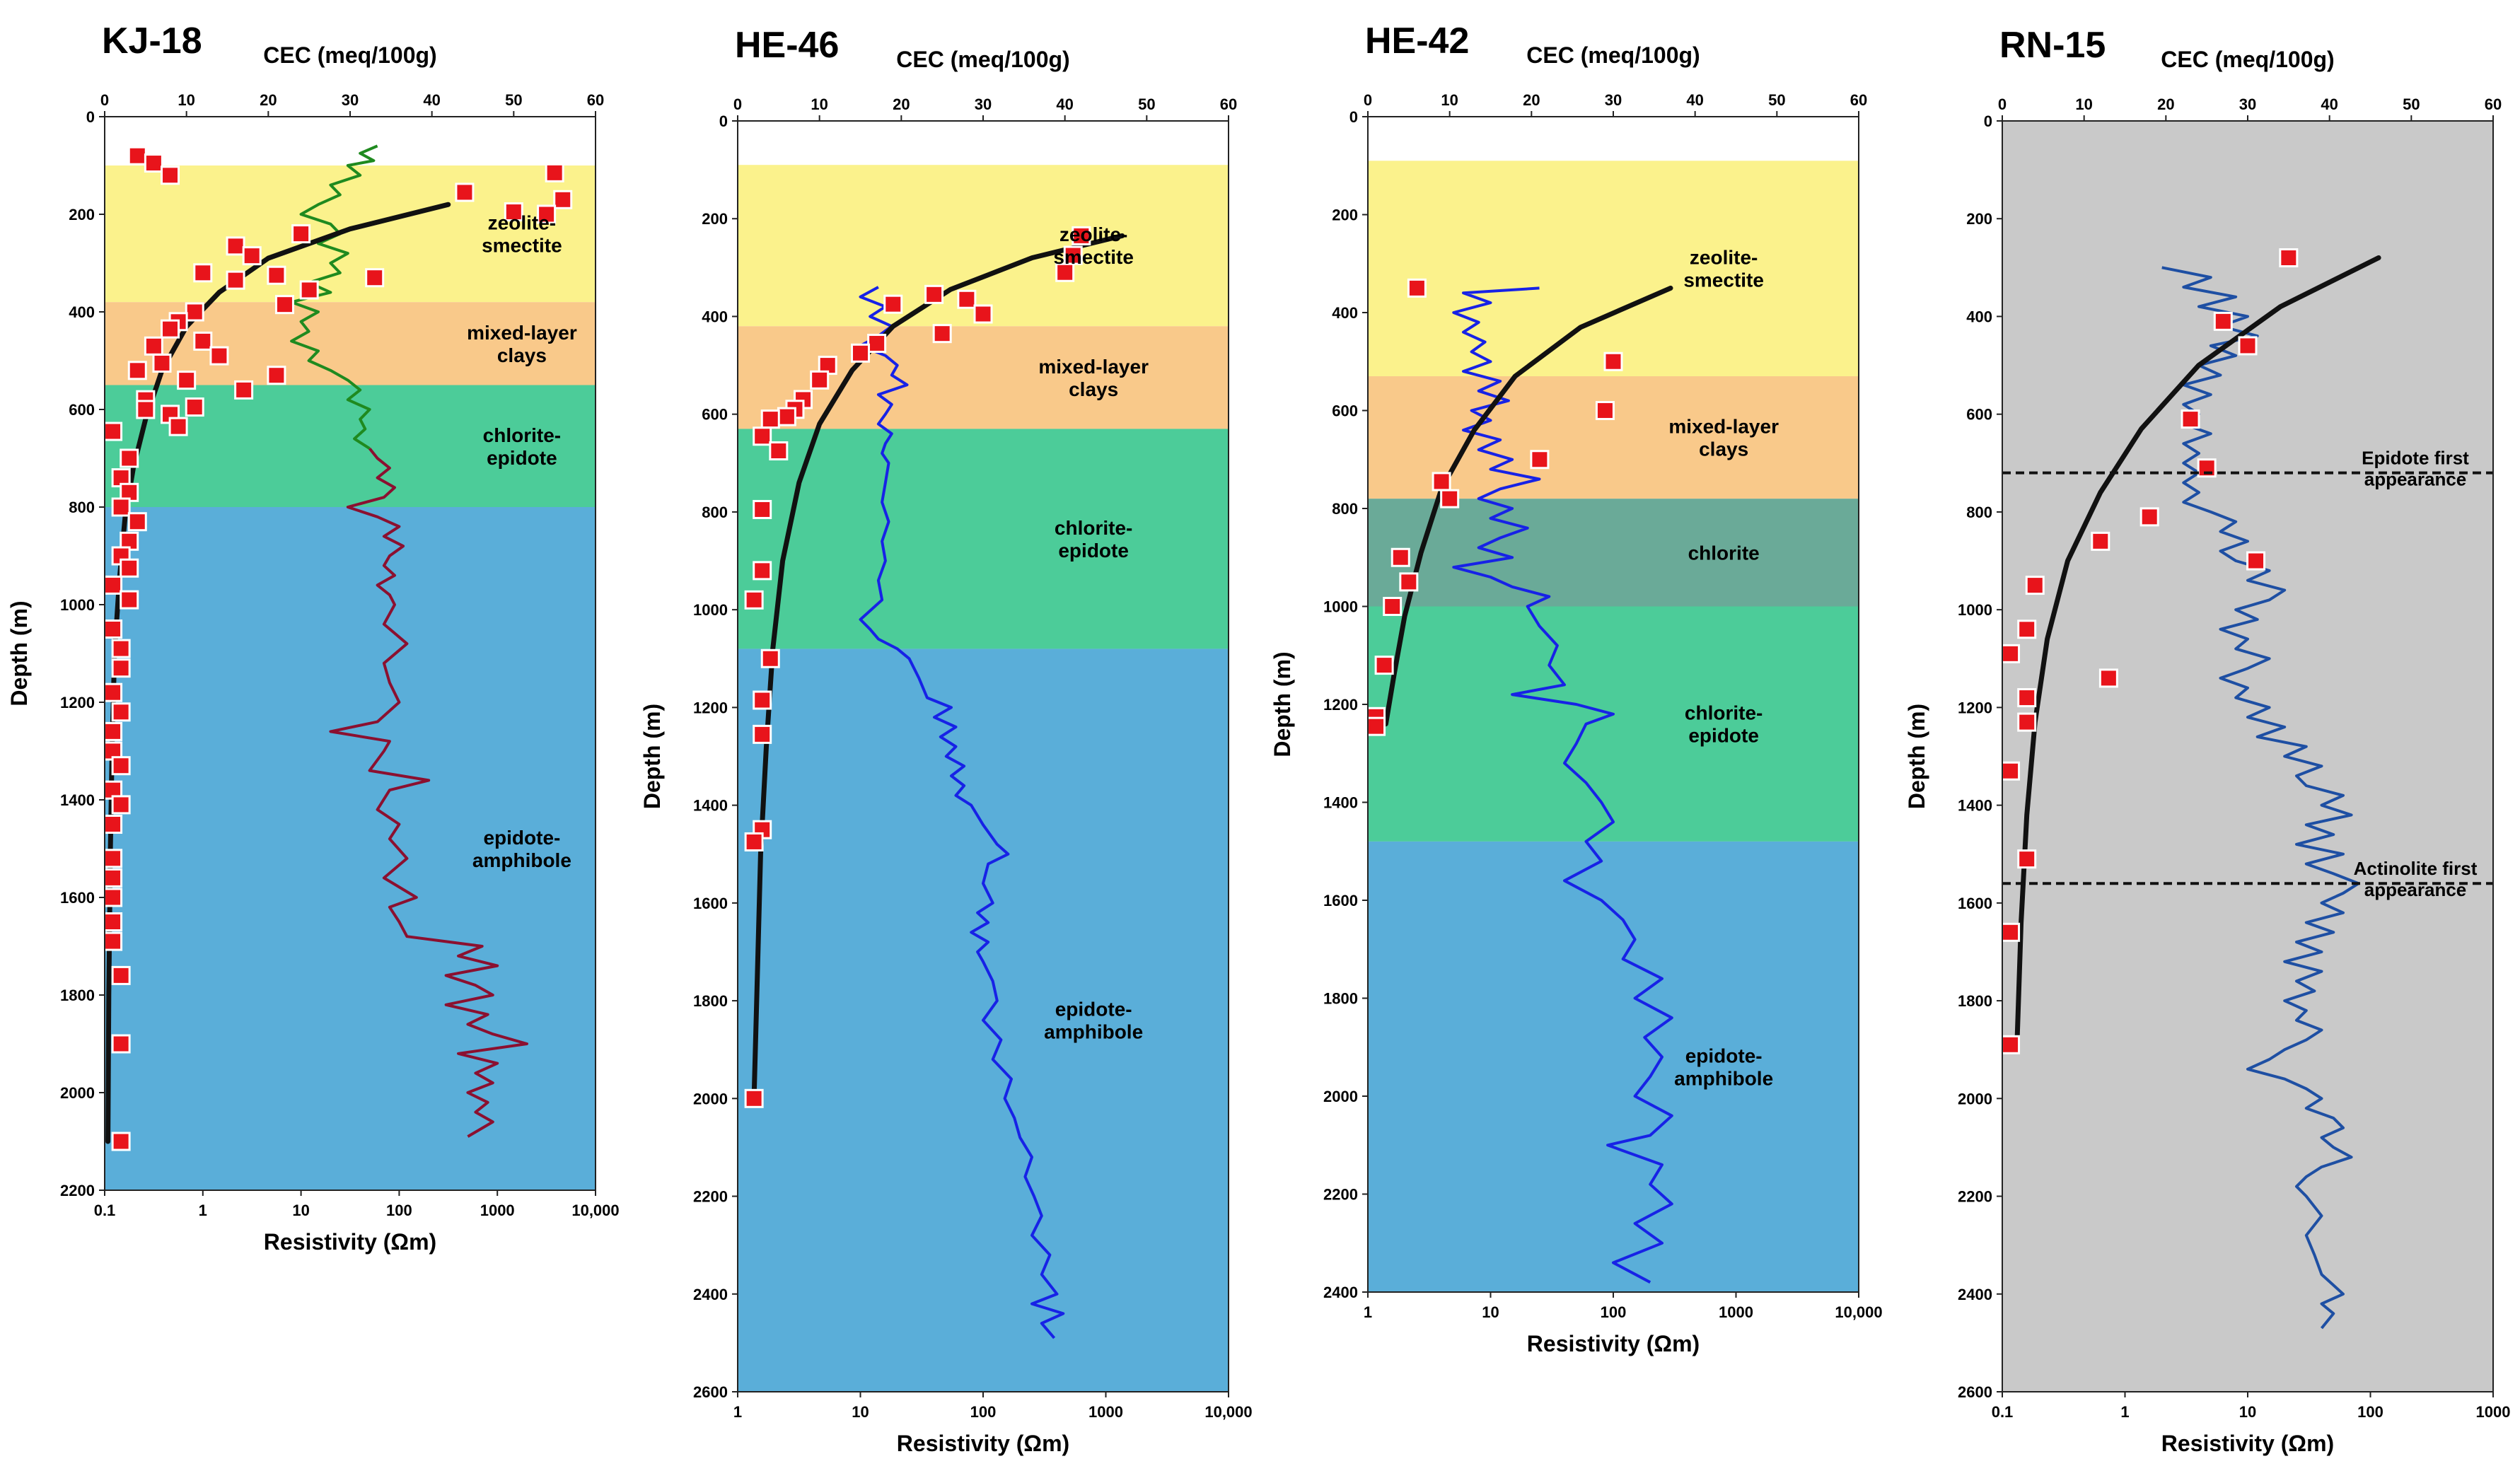 This screenshot has width=2520, height=1483. Describe the element at coordinates (82, 410) in the screenshot. I see `depth-tick-label: 600` at that location.